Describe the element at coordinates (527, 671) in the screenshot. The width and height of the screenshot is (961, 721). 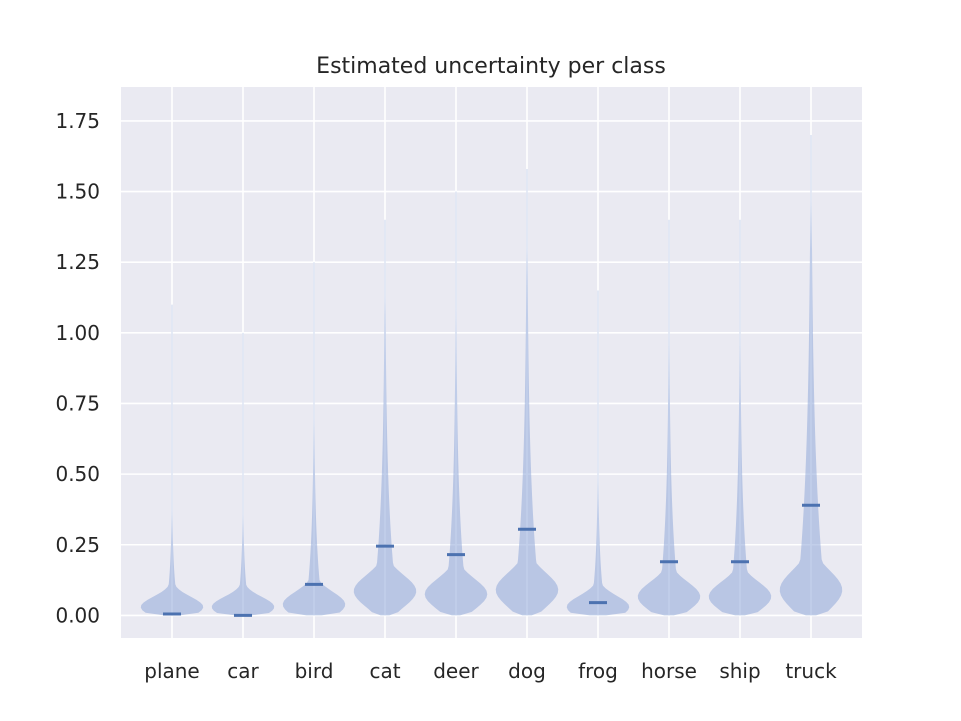
I see `x-tick-label-dog: dog` at that location.